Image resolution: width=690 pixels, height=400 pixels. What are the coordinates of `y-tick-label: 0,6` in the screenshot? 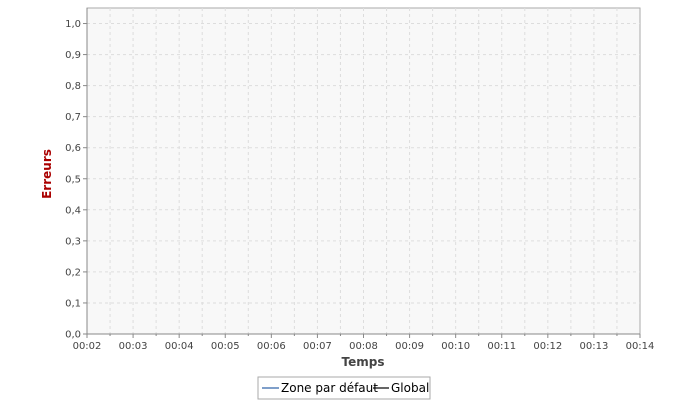 It's located at (73, 148).